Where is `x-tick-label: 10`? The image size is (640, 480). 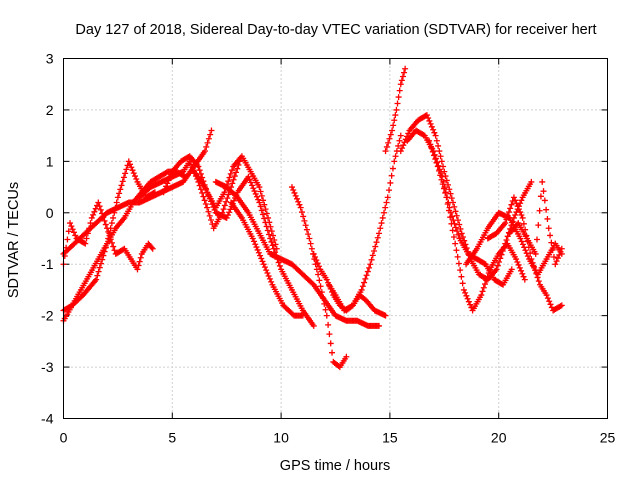 x-tick-label: 10 is located at coordinates (281, 438).